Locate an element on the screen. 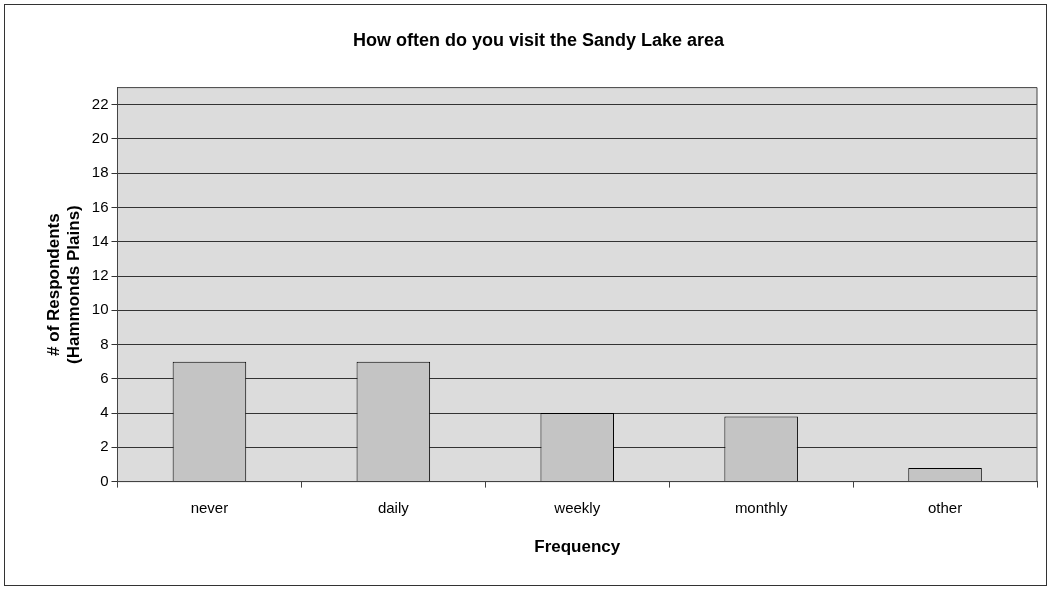 This screenshot has height=592, width=1053. y-tick-label: 20 is located at coordinates (100, 138).